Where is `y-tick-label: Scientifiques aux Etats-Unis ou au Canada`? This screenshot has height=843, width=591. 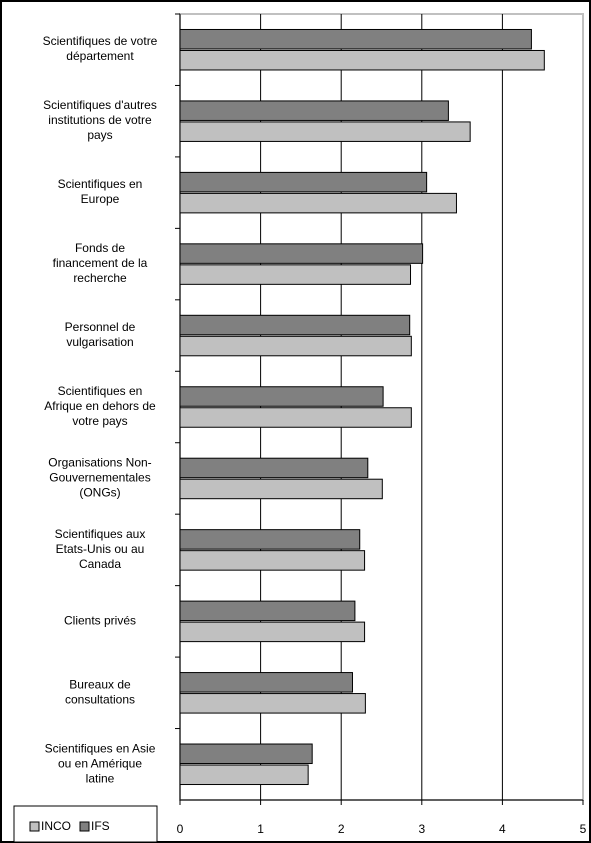
y-tick-label: Scientifiques aux Etats-Unis ou au Canada is located at coordinates (100, 549).